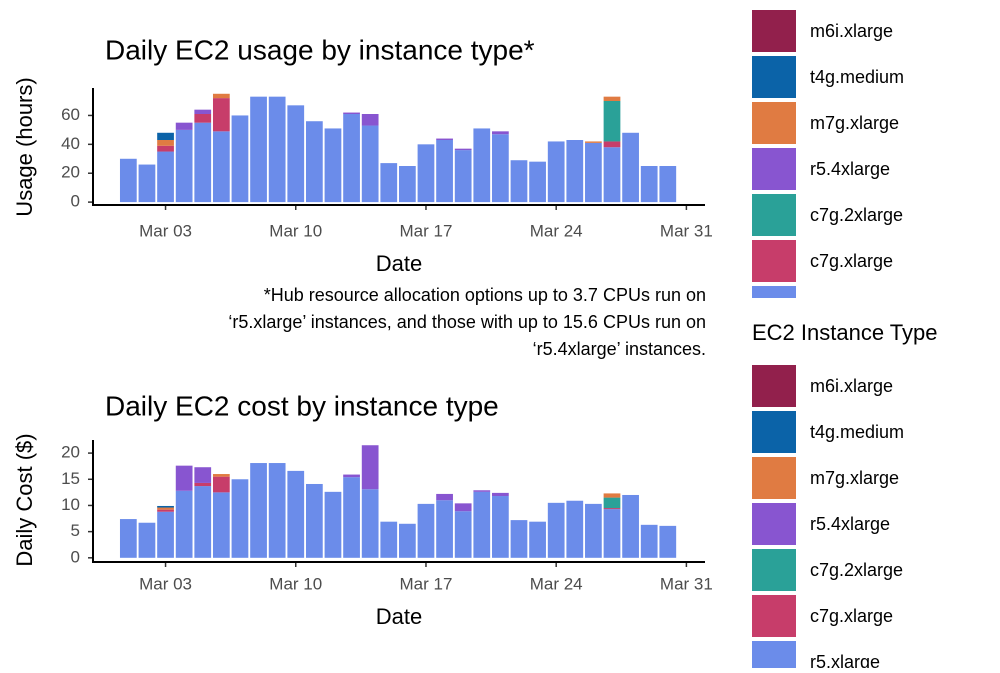 Image resolution: width=1000 pixels, height=673 pixels. What do you see at coordinates (75, 530) in the screenshot?
I see `y-tick-label: 5` at bounding box center [75, 530].